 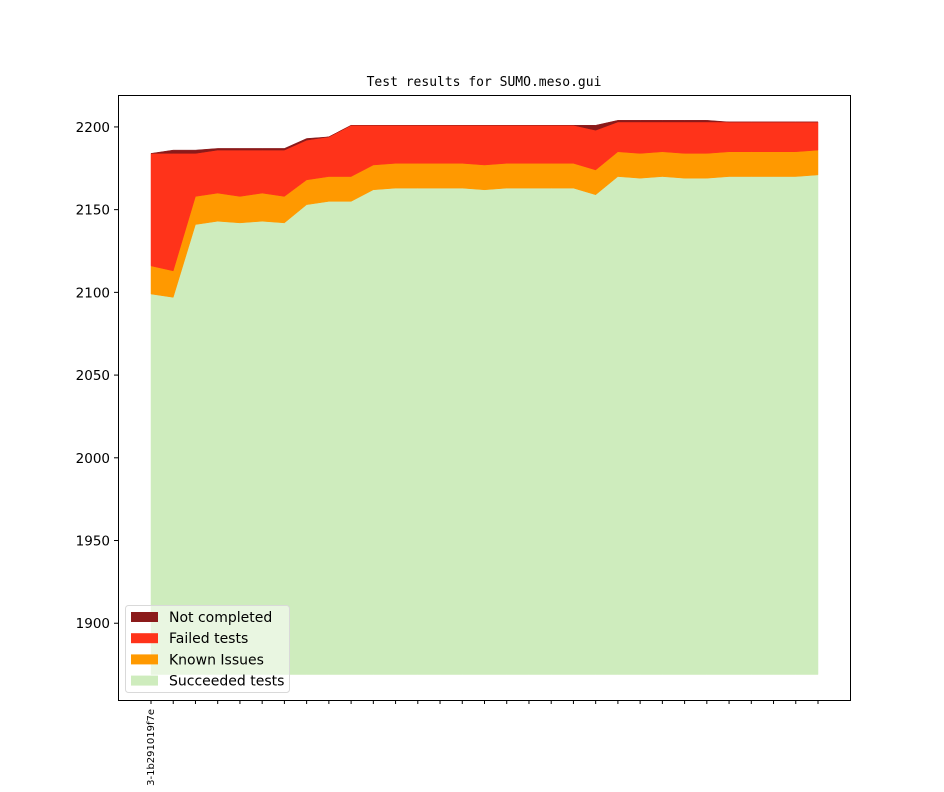 What do you see at coordinates (482, 743) in the screenshot?
I see `x-axis: 3-1b291019f7e` at bounding box center [482, 743].